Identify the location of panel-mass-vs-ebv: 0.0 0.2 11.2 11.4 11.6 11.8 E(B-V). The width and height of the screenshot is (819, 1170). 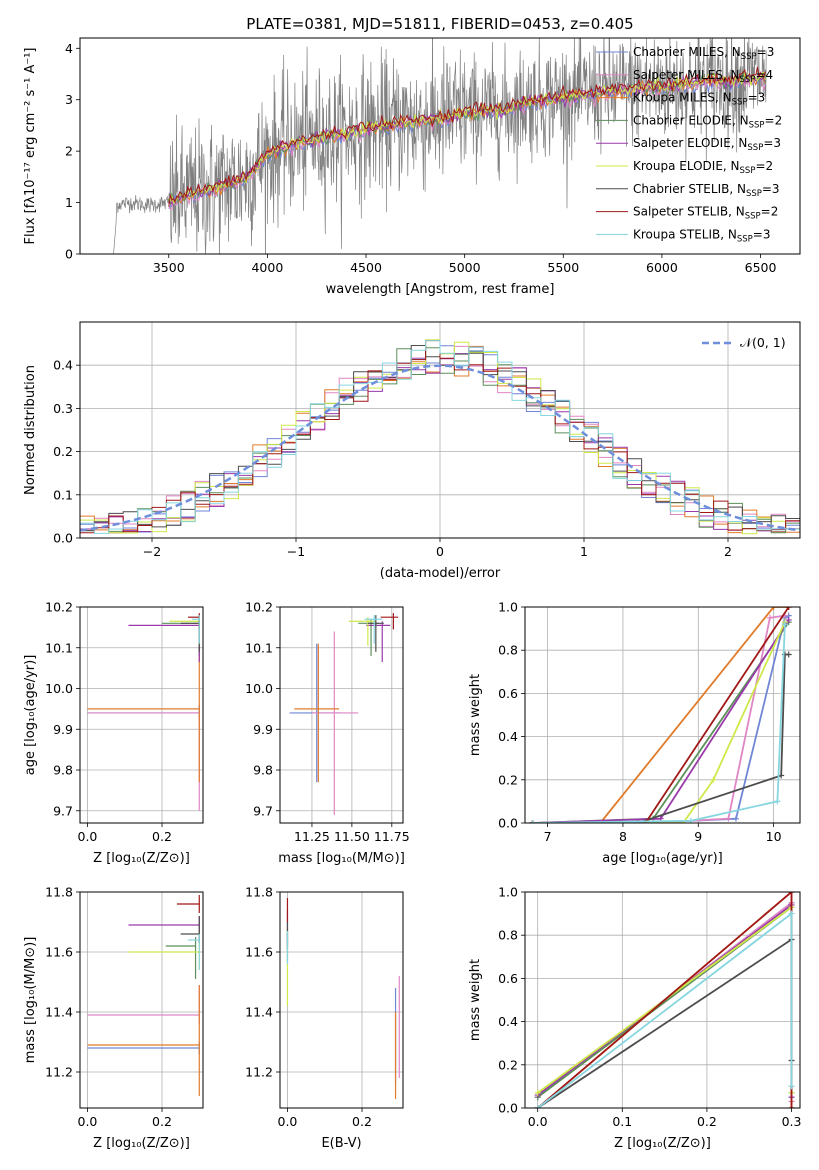
(324, 1018).